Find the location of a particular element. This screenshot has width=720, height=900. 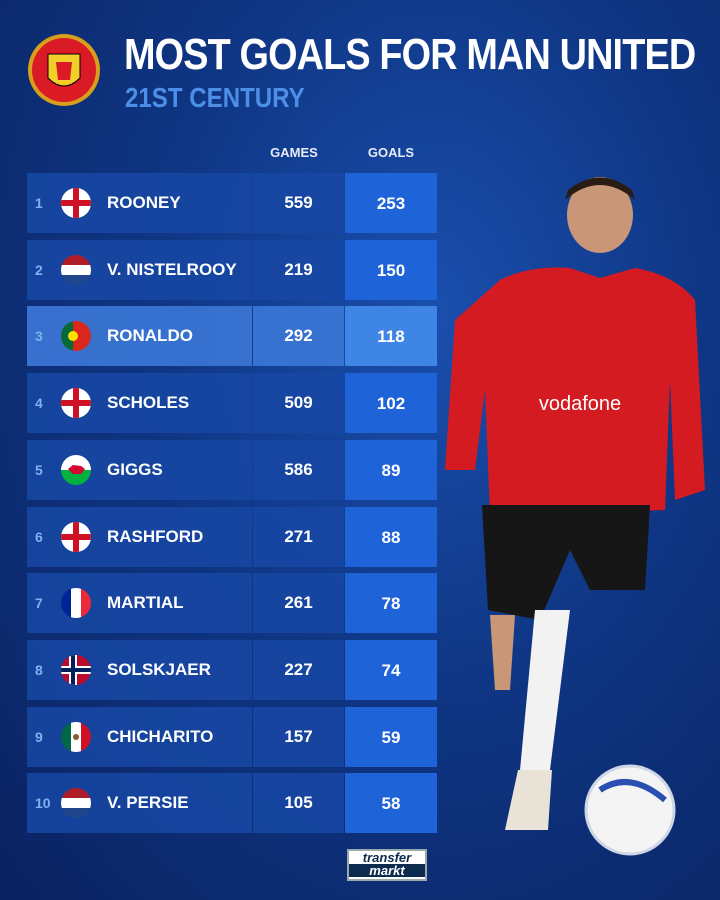

rank-label: 6 is located at coordinates (39, 536).